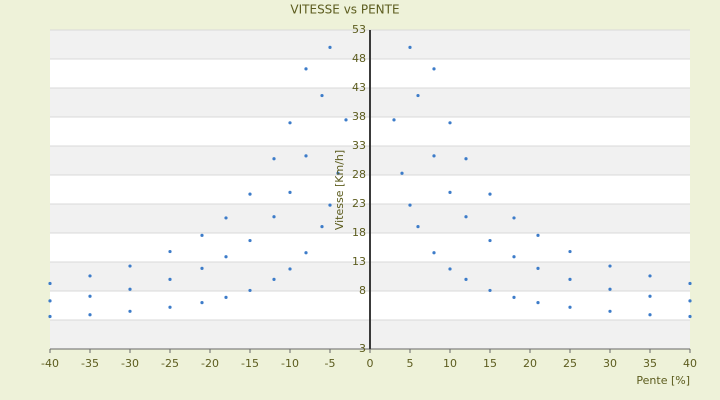  Describe the element at coordinates (50, 363) in the screenshot. I see `x-tick-label: -40` at that location.